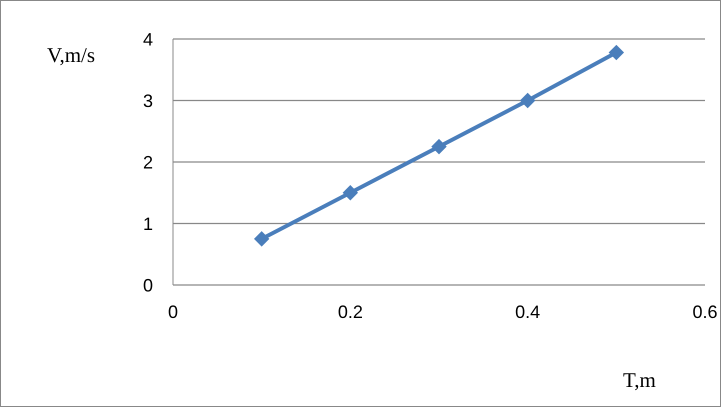  Describe the element at coordinates (147, 39) in the screenshot. I see `y-tick-label: 4` at that location.